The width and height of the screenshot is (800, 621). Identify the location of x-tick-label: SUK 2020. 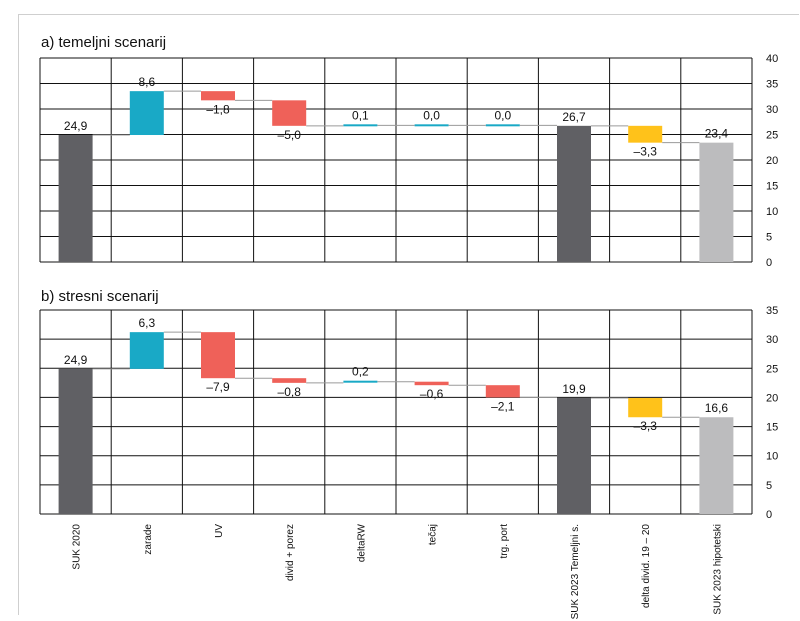
(77, 547).